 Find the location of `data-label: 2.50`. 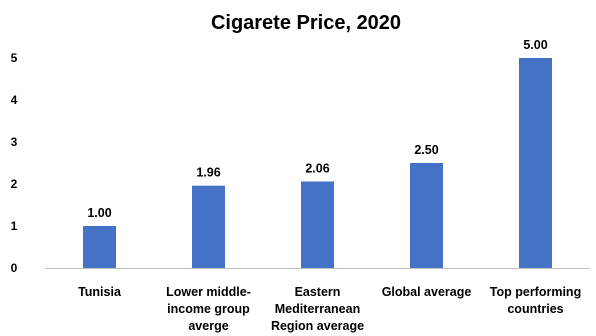

data-label: 2.50 is located at coordinates (426, 150).